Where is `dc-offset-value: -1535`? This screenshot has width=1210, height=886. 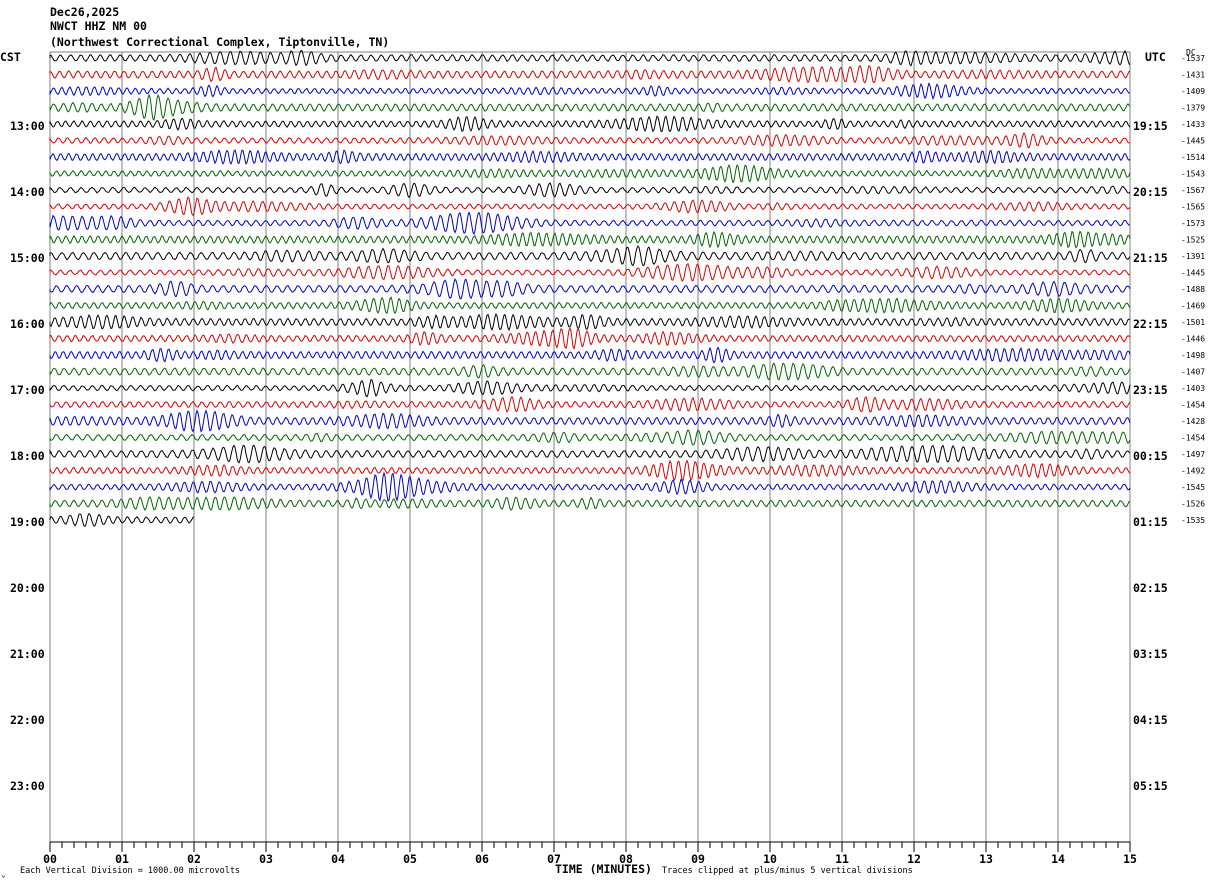
dc-offset-value: -1535 is located at coordinates (1193, 520).